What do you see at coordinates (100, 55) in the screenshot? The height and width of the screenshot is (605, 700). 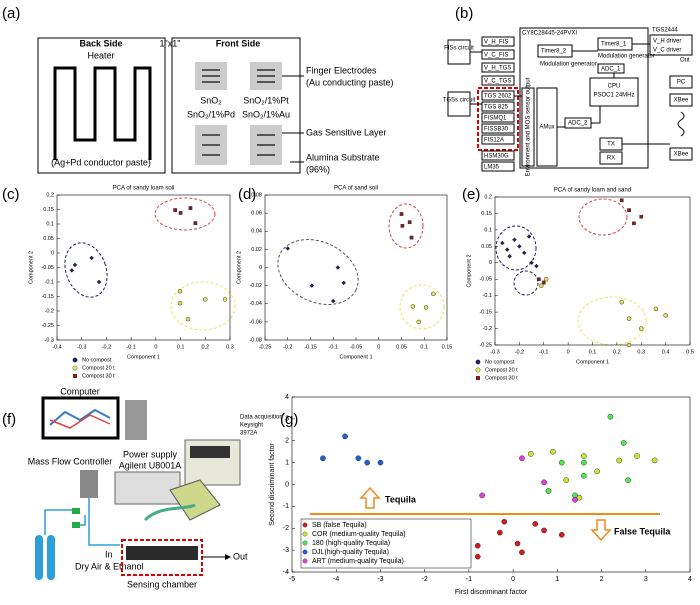 I see `label: Heater` at bounding box center [100, 55].